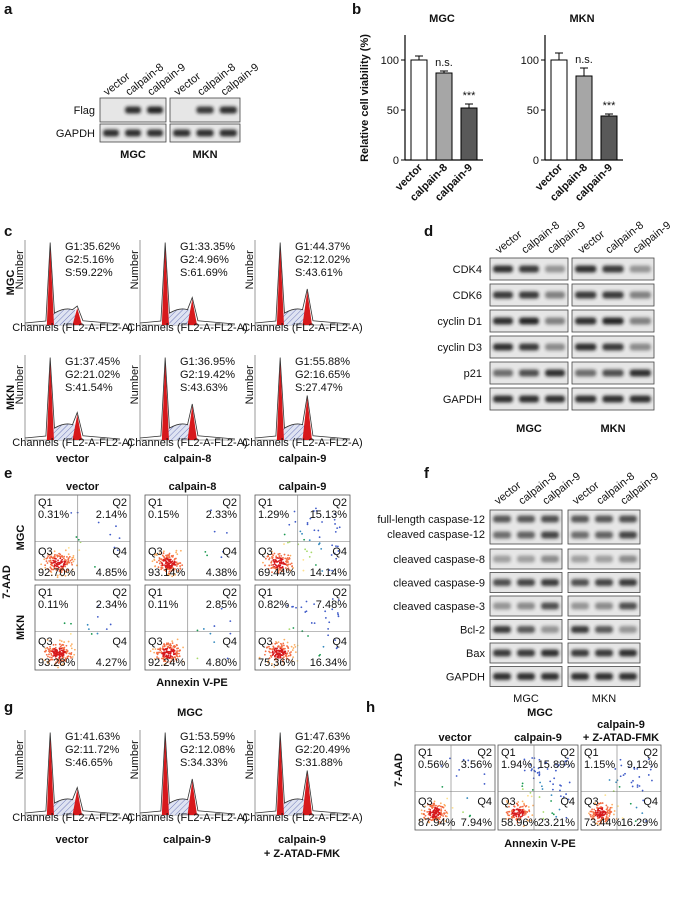 The image size is (700, 900). I want to click on hist-y-label: Number, so click(250, 759).